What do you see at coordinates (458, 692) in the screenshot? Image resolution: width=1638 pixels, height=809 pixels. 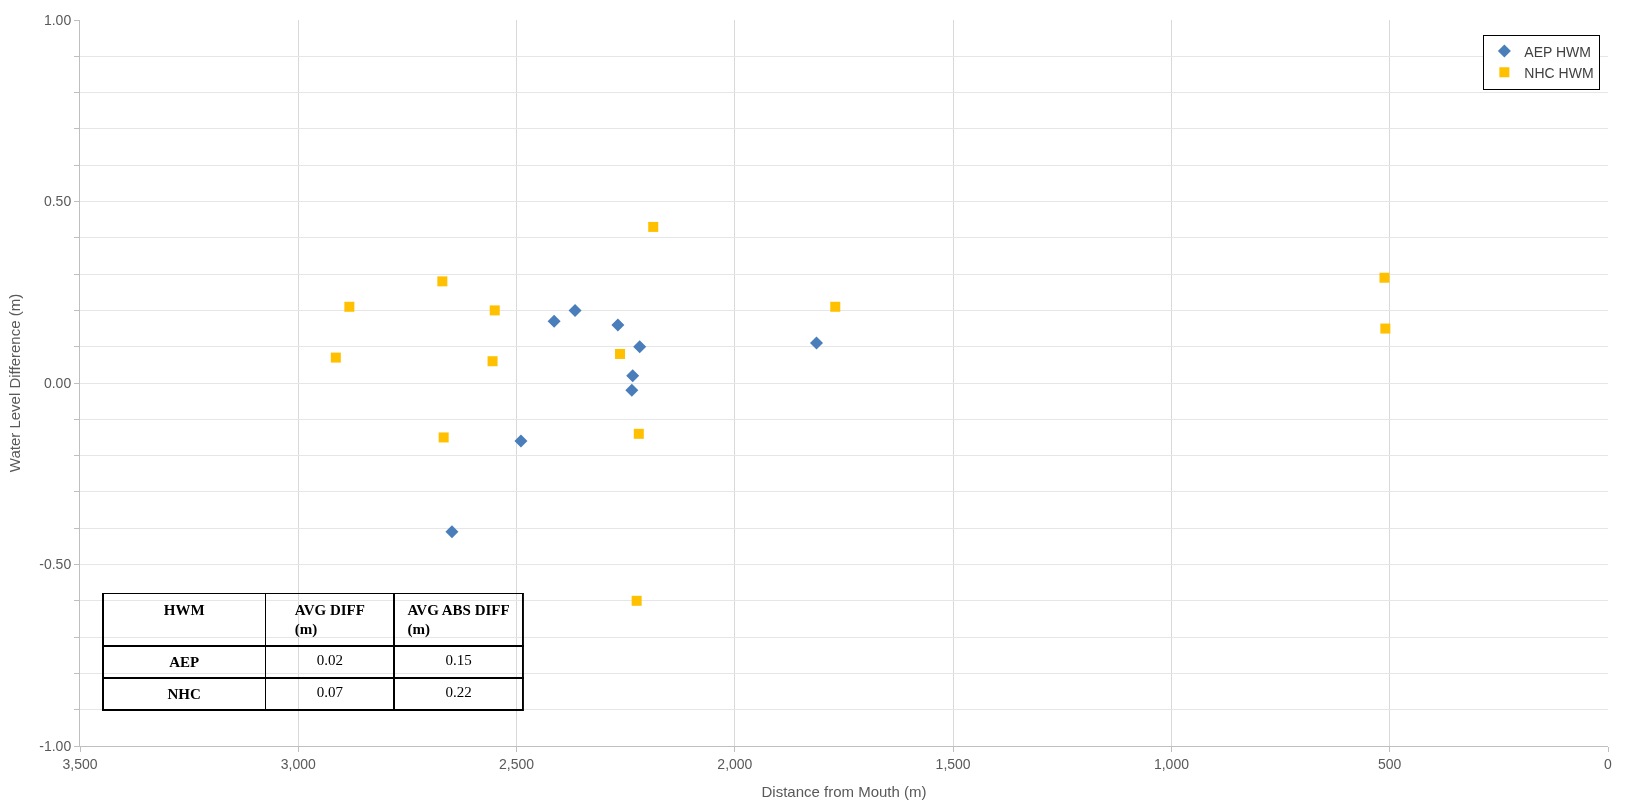 I see `annotation: 0.22` at bounding box center [458, 692].